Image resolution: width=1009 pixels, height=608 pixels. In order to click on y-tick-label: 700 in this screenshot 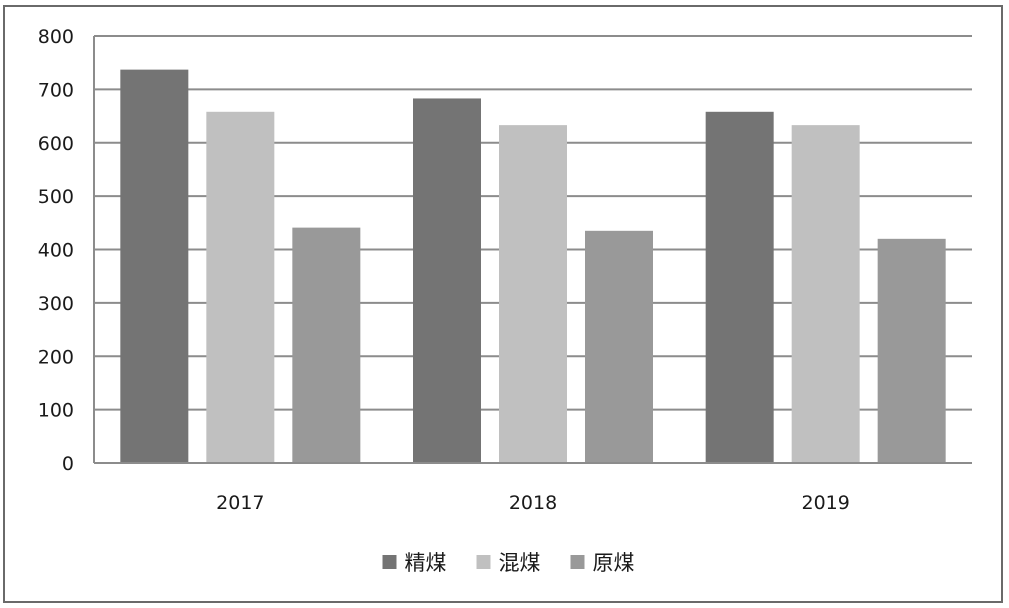, I will do `click(56, 90)`.